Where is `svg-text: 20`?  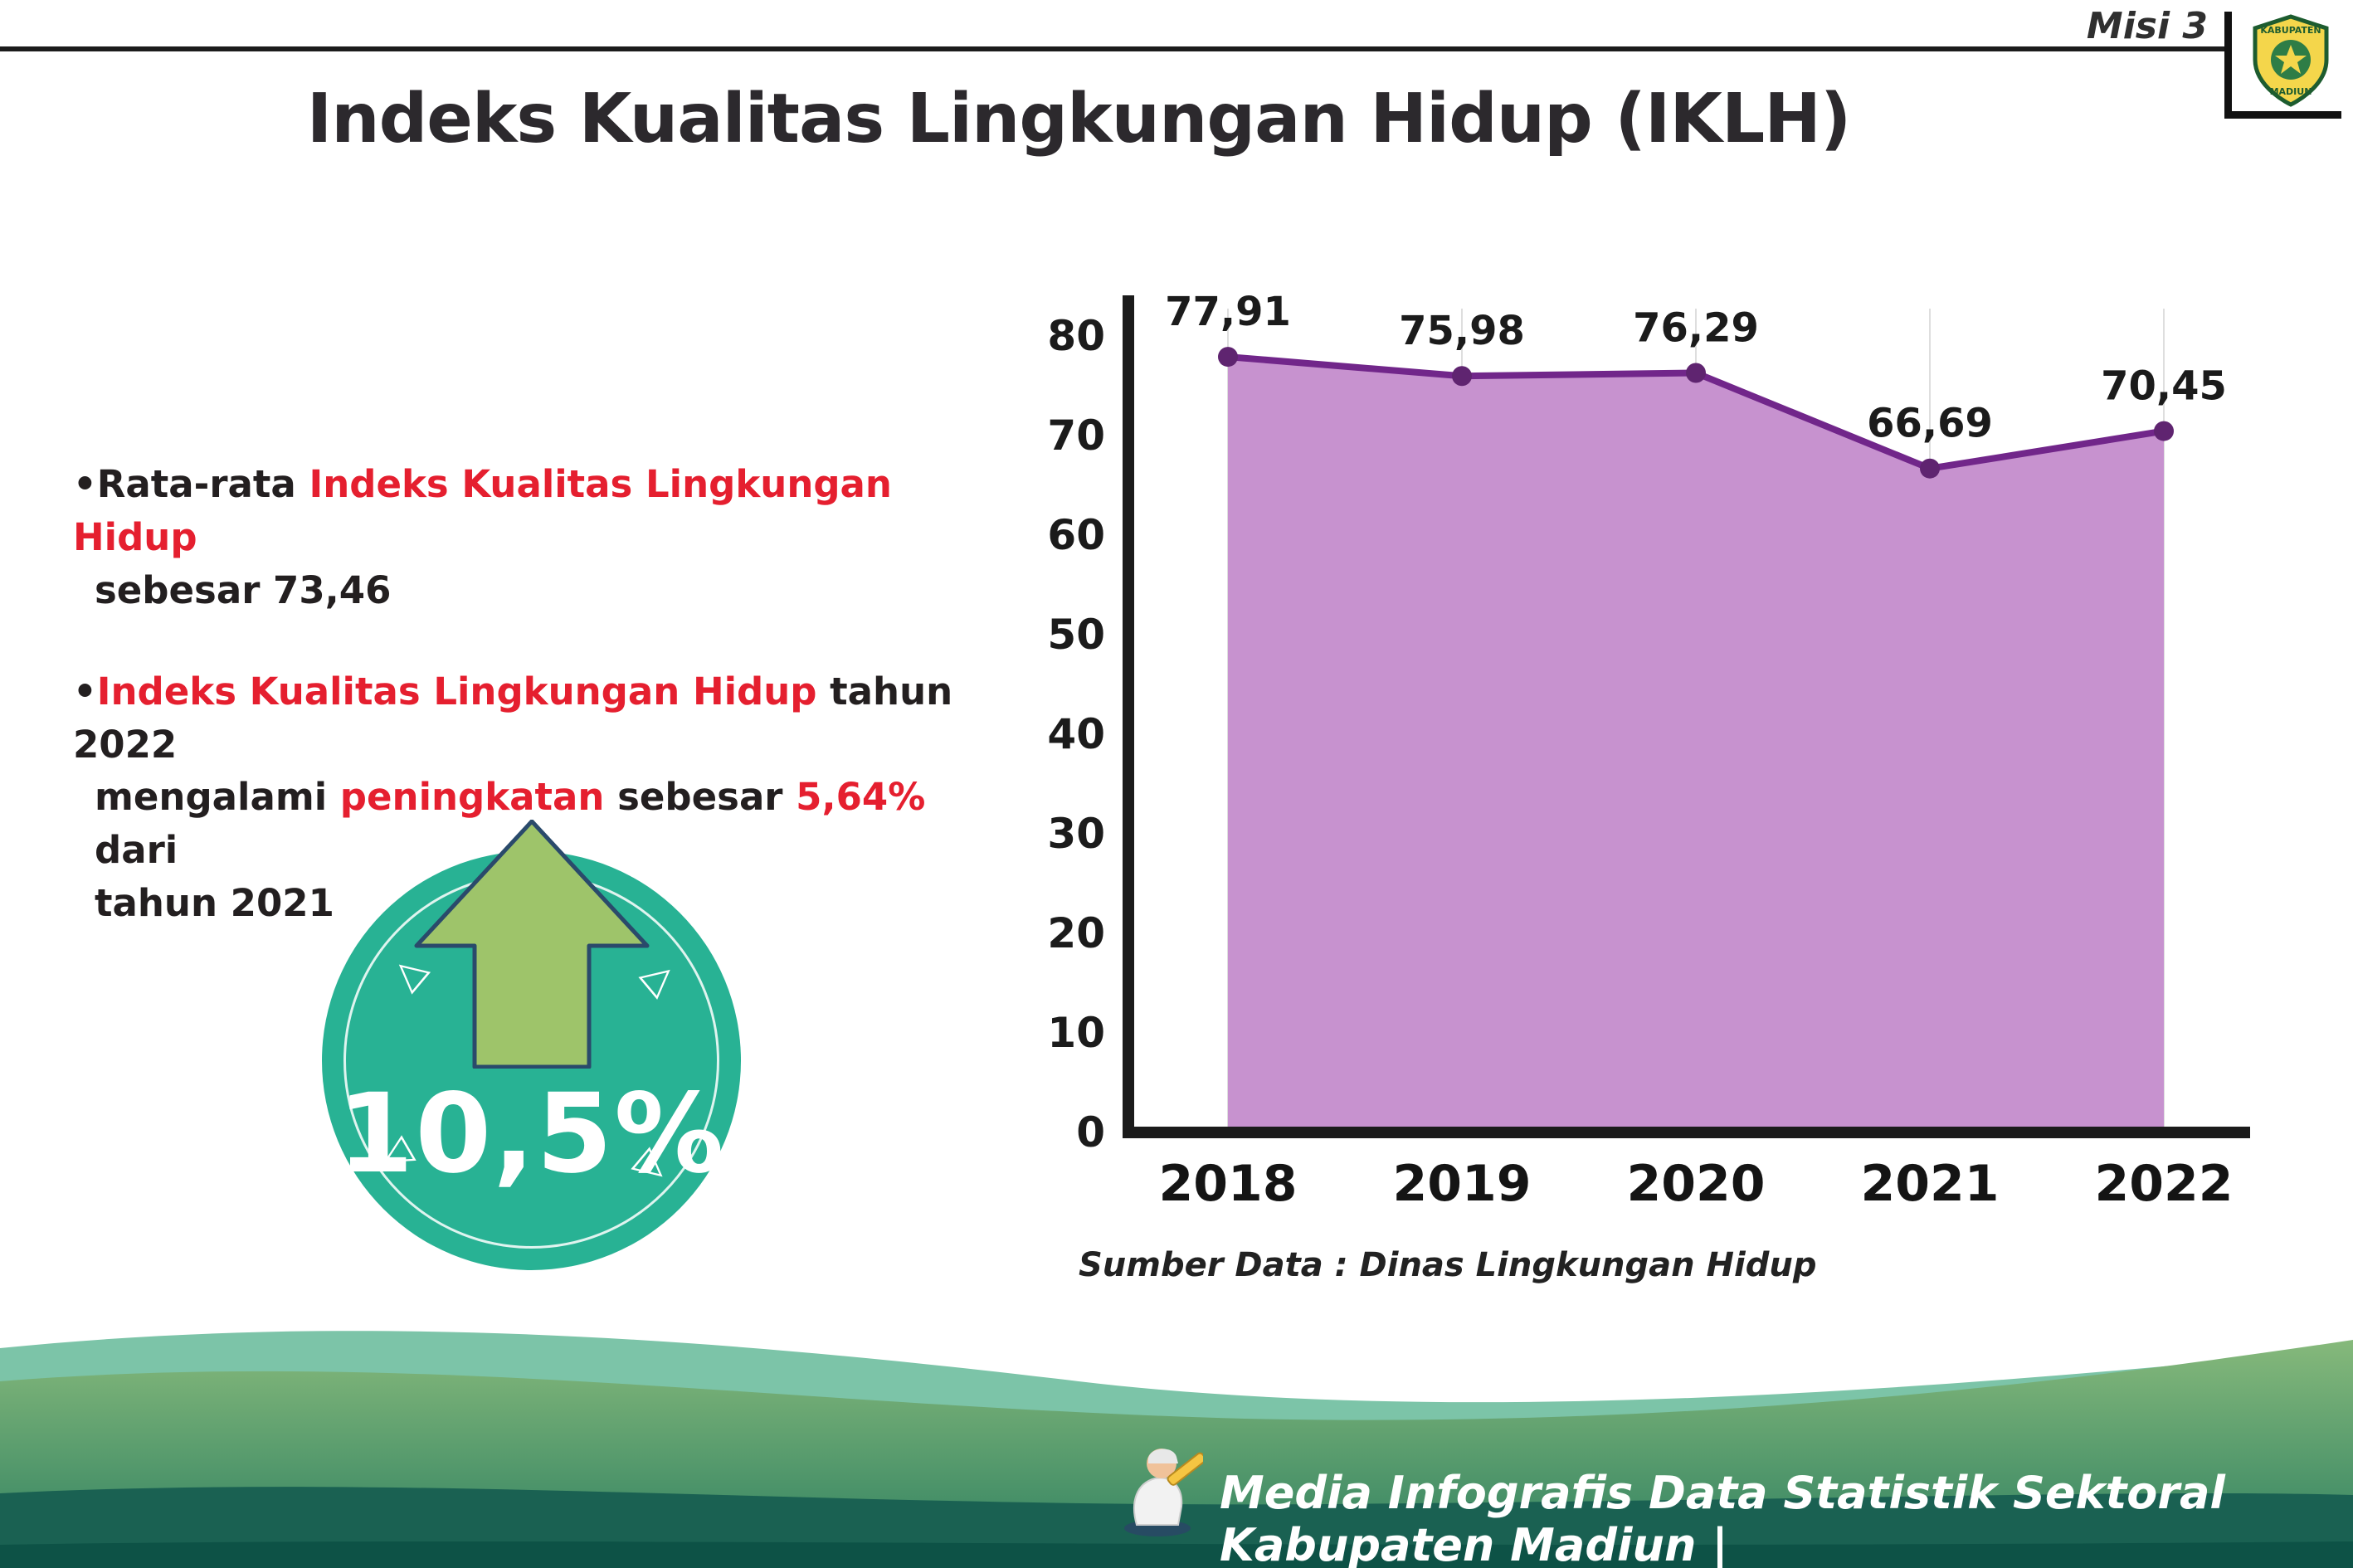
svg-text: 20 is located at coordinates (1076, 933).